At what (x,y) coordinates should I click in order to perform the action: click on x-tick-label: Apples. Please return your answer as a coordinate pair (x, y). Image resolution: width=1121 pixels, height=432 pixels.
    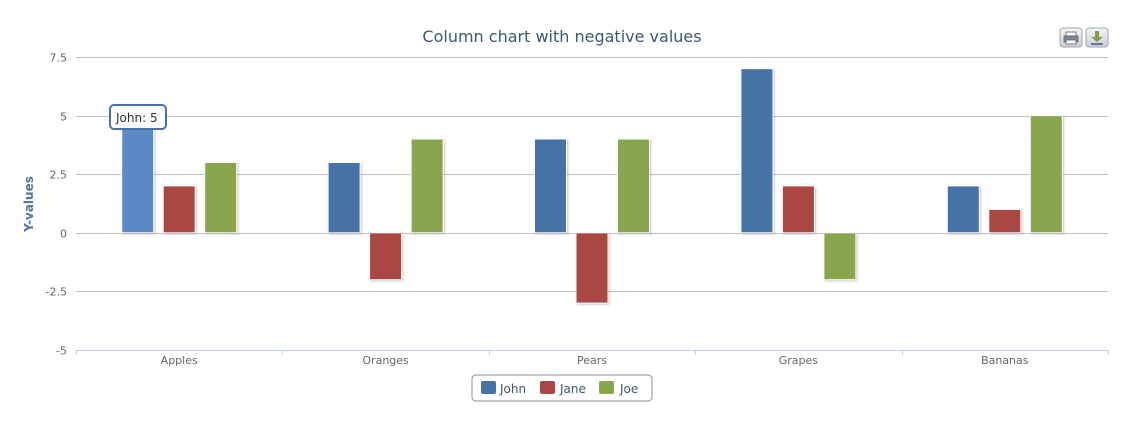
    Looking at the image, I should click on (179, 360).